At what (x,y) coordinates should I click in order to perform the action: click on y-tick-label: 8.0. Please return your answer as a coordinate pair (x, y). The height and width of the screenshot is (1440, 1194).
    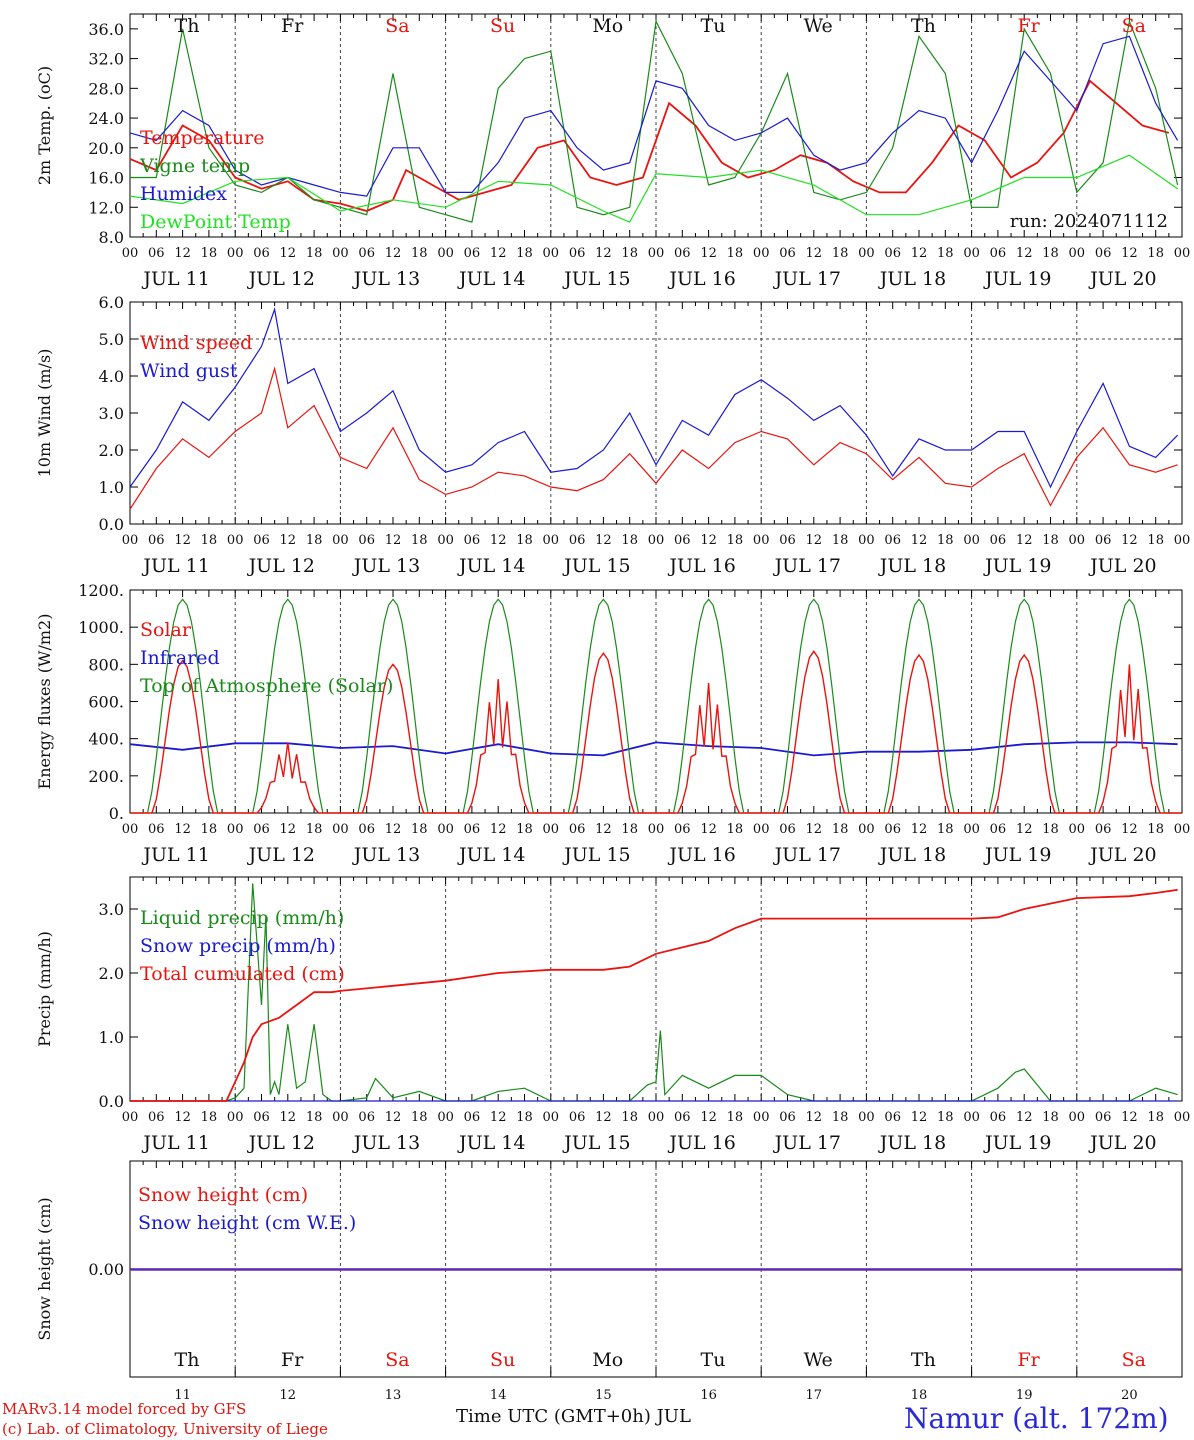
    Looking at the image, I should click on (111, 237).